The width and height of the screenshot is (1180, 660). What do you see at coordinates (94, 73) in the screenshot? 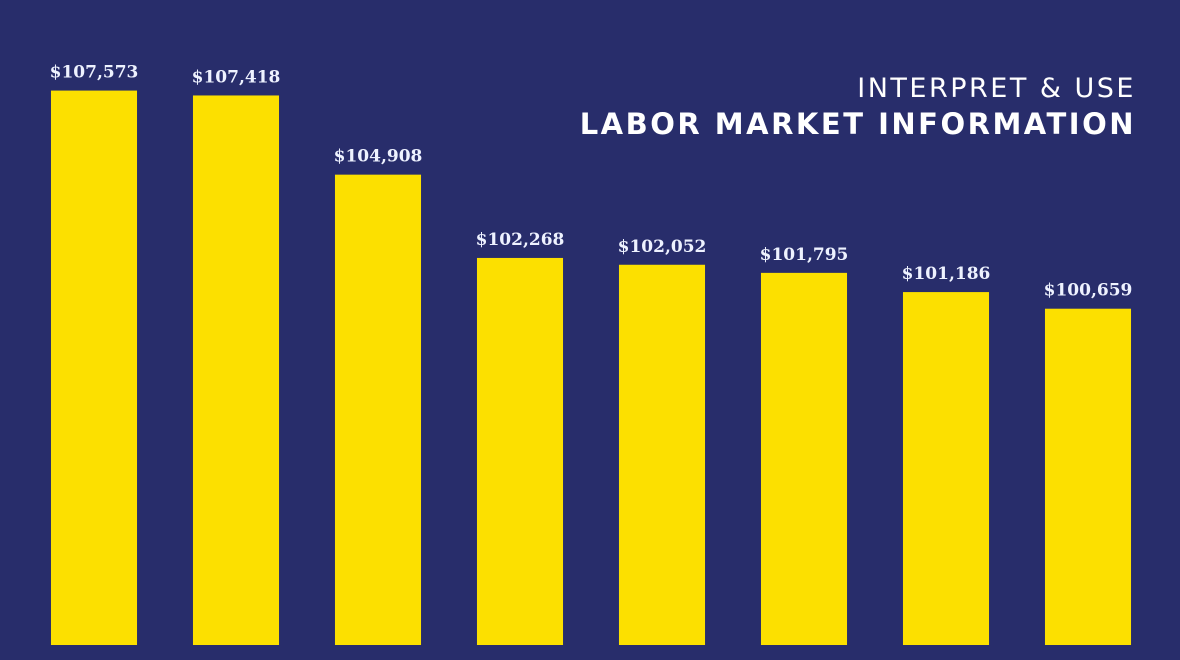
I see `value-label: $107,573` at bounding box center [94, 73].